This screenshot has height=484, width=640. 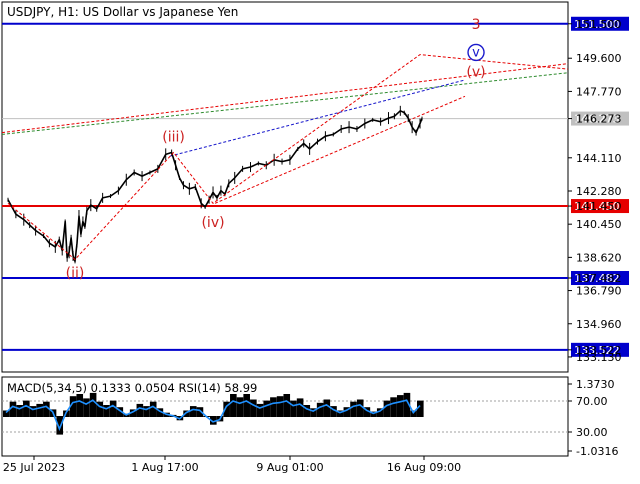 I want to click on price-tick-label: 141.450, so click(x=599, y=206).